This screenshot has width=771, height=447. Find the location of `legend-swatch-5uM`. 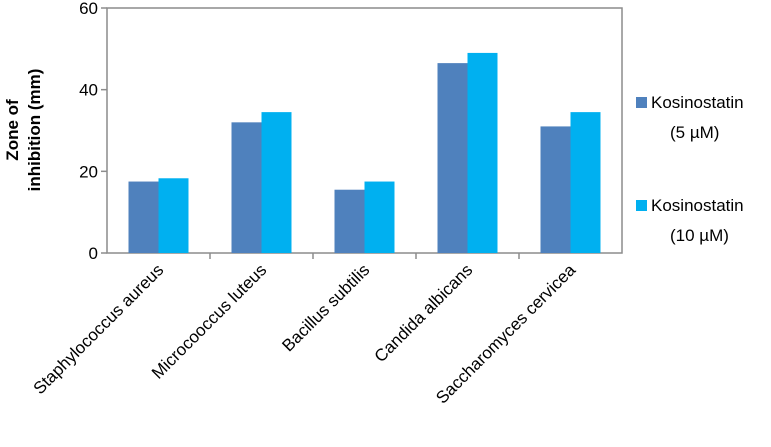

legend-swatch-5uM is located at coordinates (641, 102).